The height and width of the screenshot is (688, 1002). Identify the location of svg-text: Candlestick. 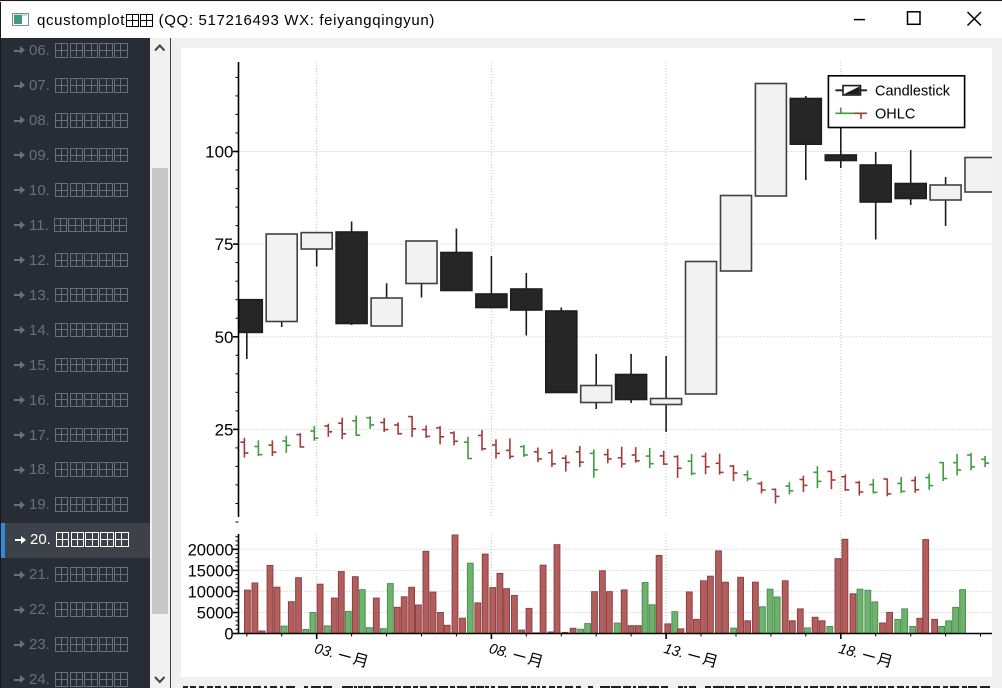
(913, 92).